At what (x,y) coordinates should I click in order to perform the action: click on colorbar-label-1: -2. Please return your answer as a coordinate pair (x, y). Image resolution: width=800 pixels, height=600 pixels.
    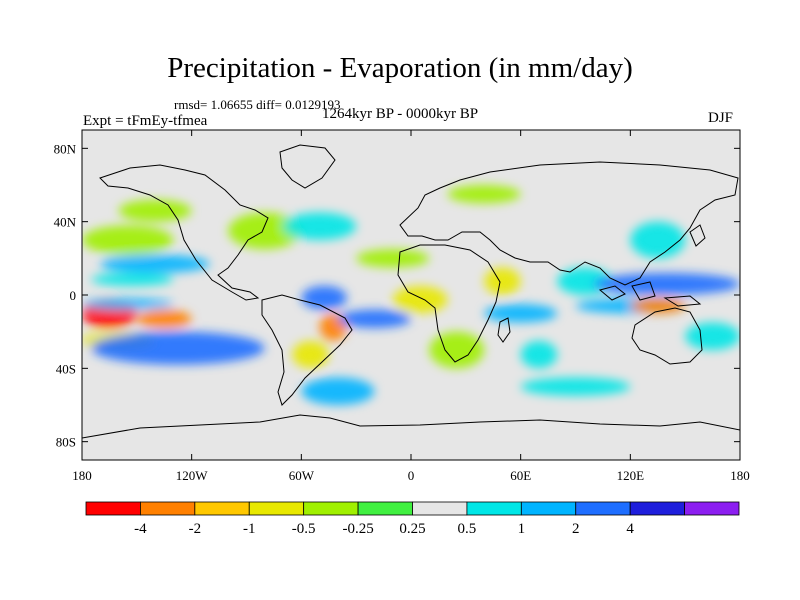
    Looking at the image, I should click on (195, 529).